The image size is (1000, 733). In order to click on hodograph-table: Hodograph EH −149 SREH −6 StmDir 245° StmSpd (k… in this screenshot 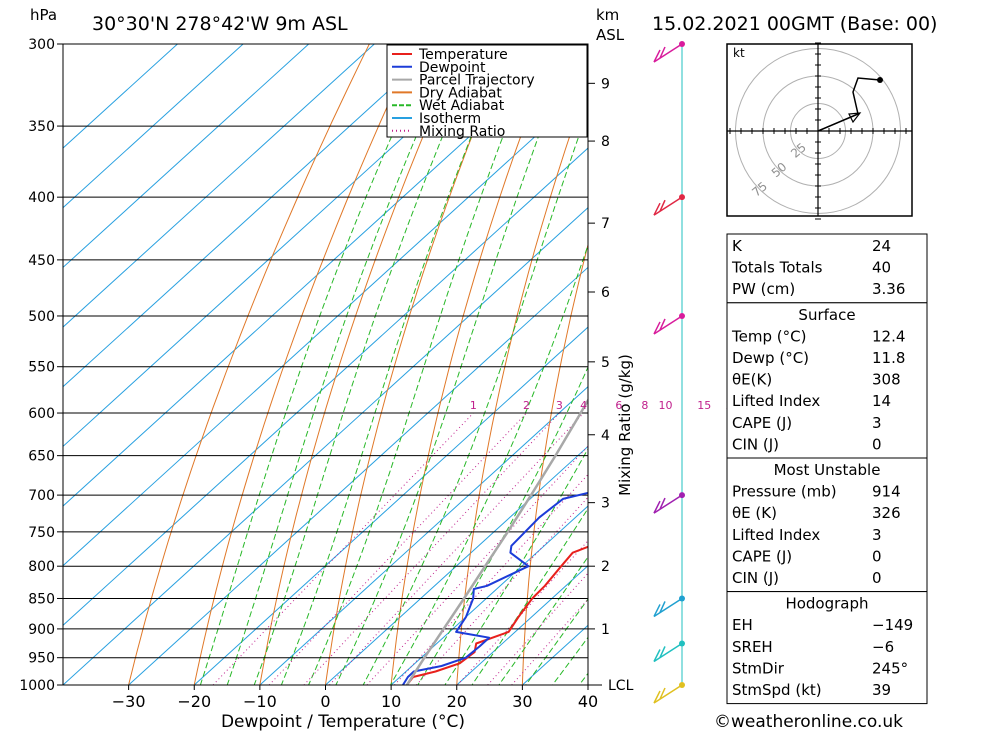, I will do `click(827, 648)`.